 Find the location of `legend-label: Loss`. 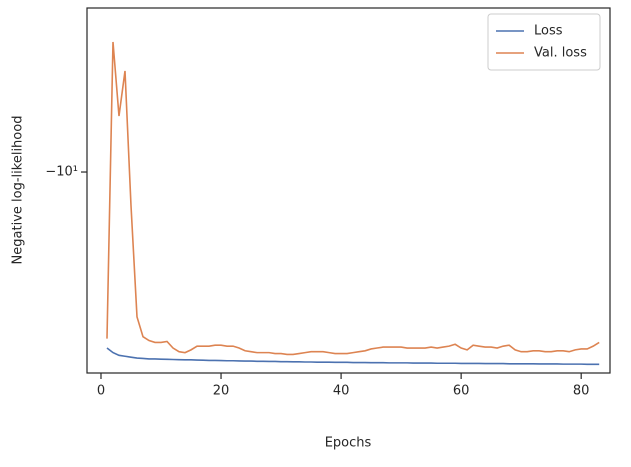

legend-label: Loss is located at coordinates (548, 31).